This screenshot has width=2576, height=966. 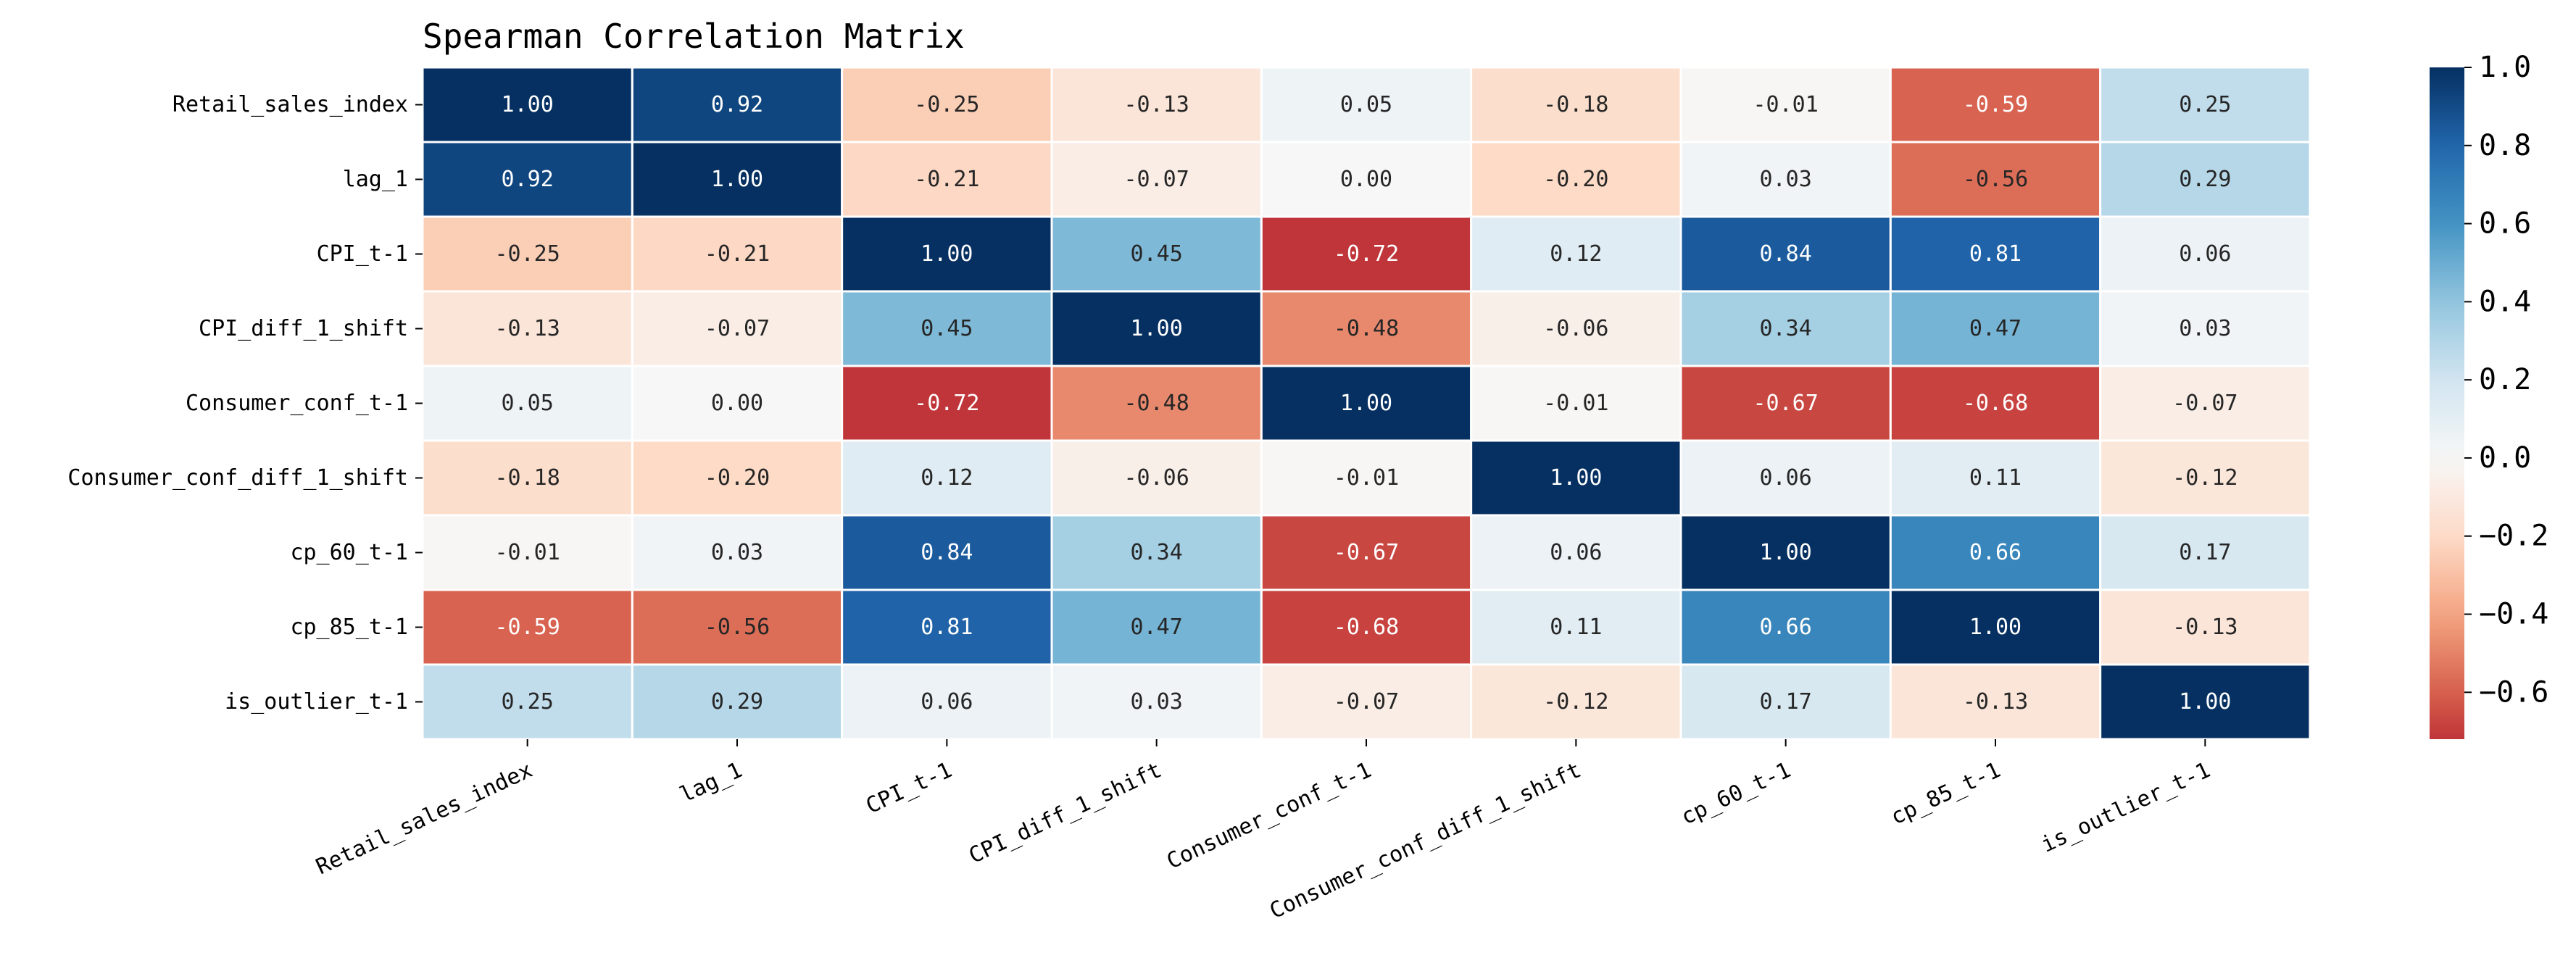 I want to click on colorbar: 1.0 0.8 0.6 0.4 0.2 0.0 −0.2 −0.4 −0.6, so click(x=2489, y=395).